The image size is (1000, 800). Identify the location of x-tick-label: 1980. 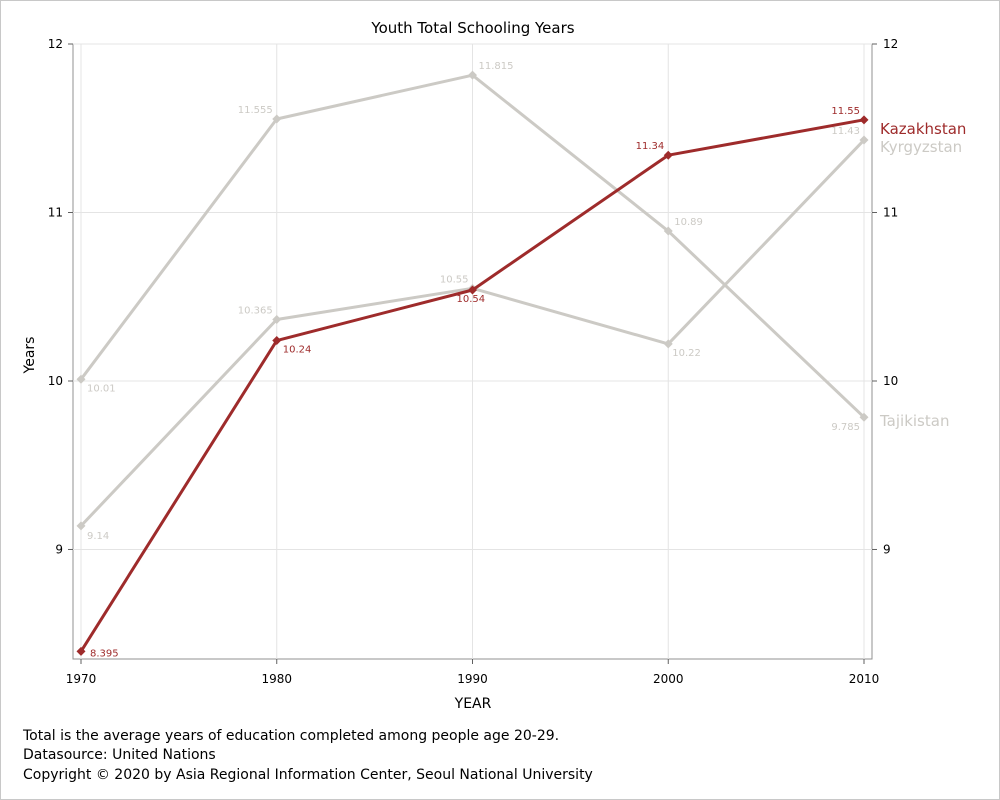
(276, 679).